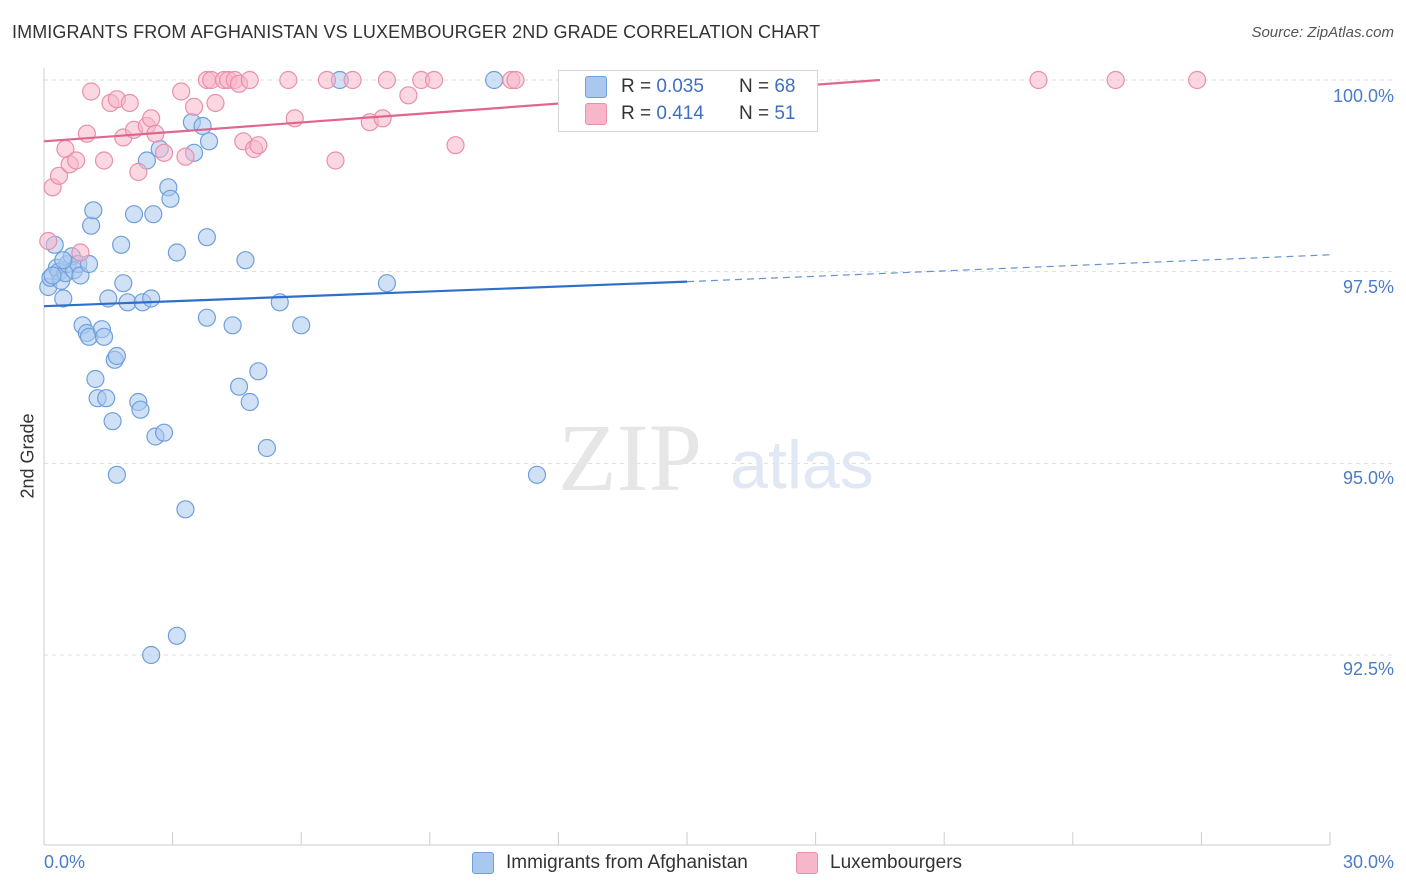 Image resolution: width=1406 pixels, height=892 pixels. Describe the element at coordinates (630, 457) in the screenshot. I see `watermark-zip: ZIP` at that location.